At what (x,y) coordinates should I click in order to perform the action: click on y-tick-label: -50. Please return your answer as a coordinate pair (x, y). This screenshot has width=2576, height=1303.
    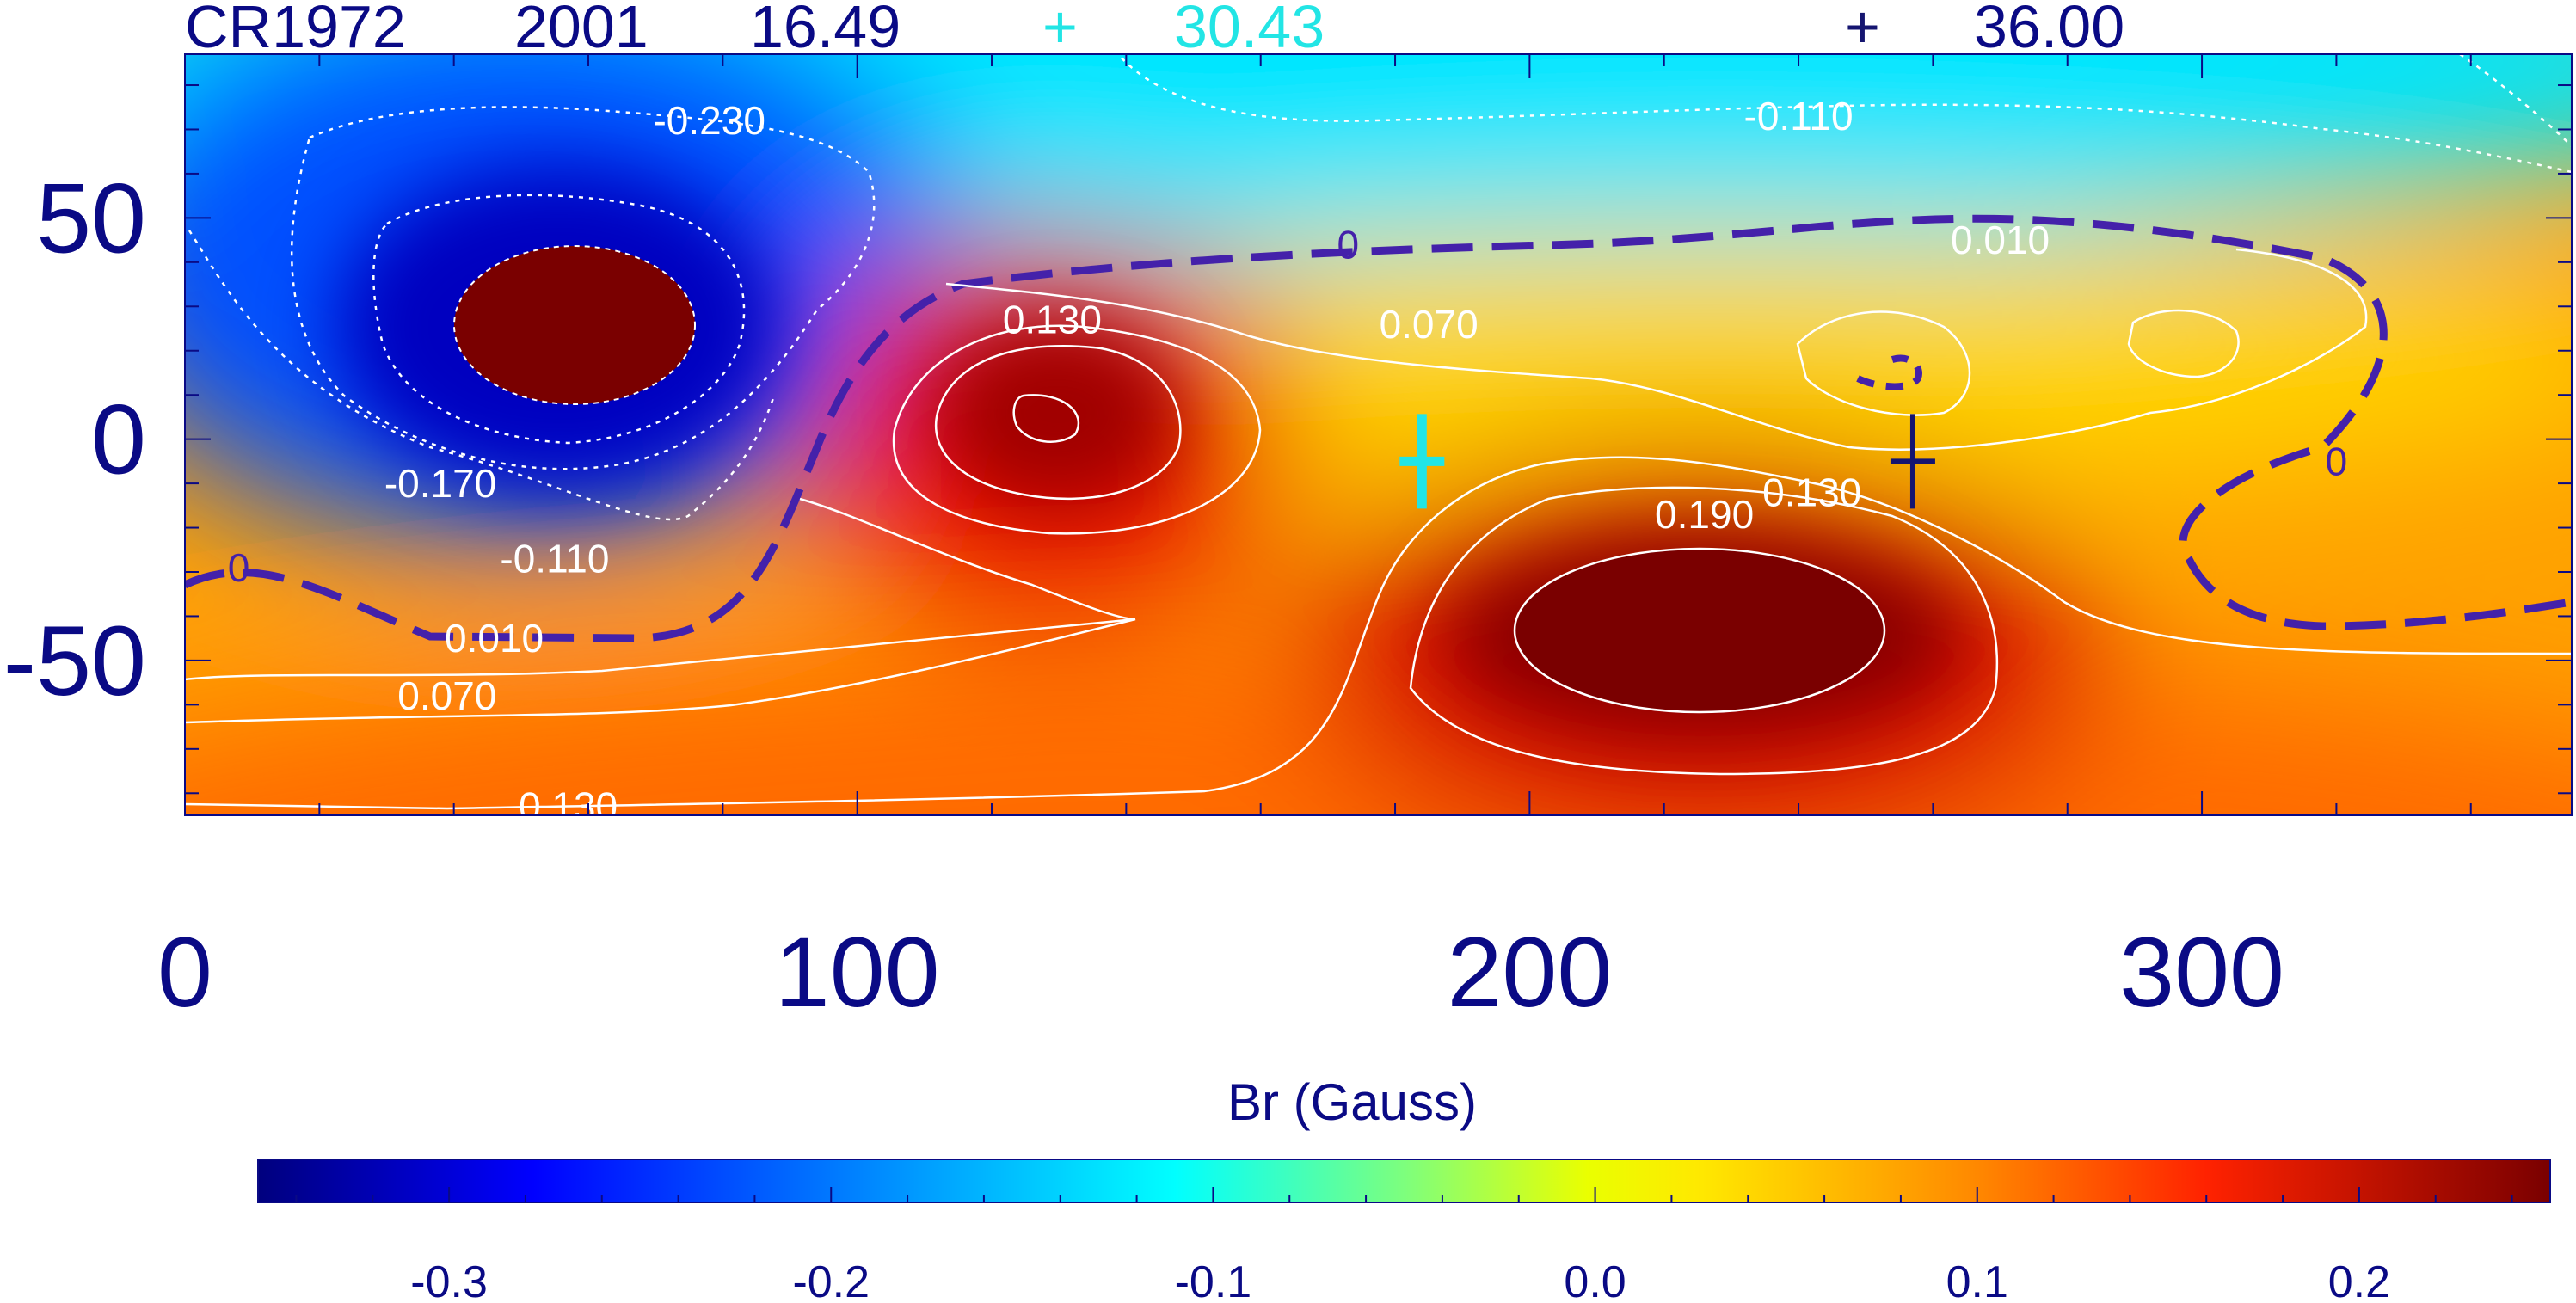
    Looking at the image, I should click on (74, 661).